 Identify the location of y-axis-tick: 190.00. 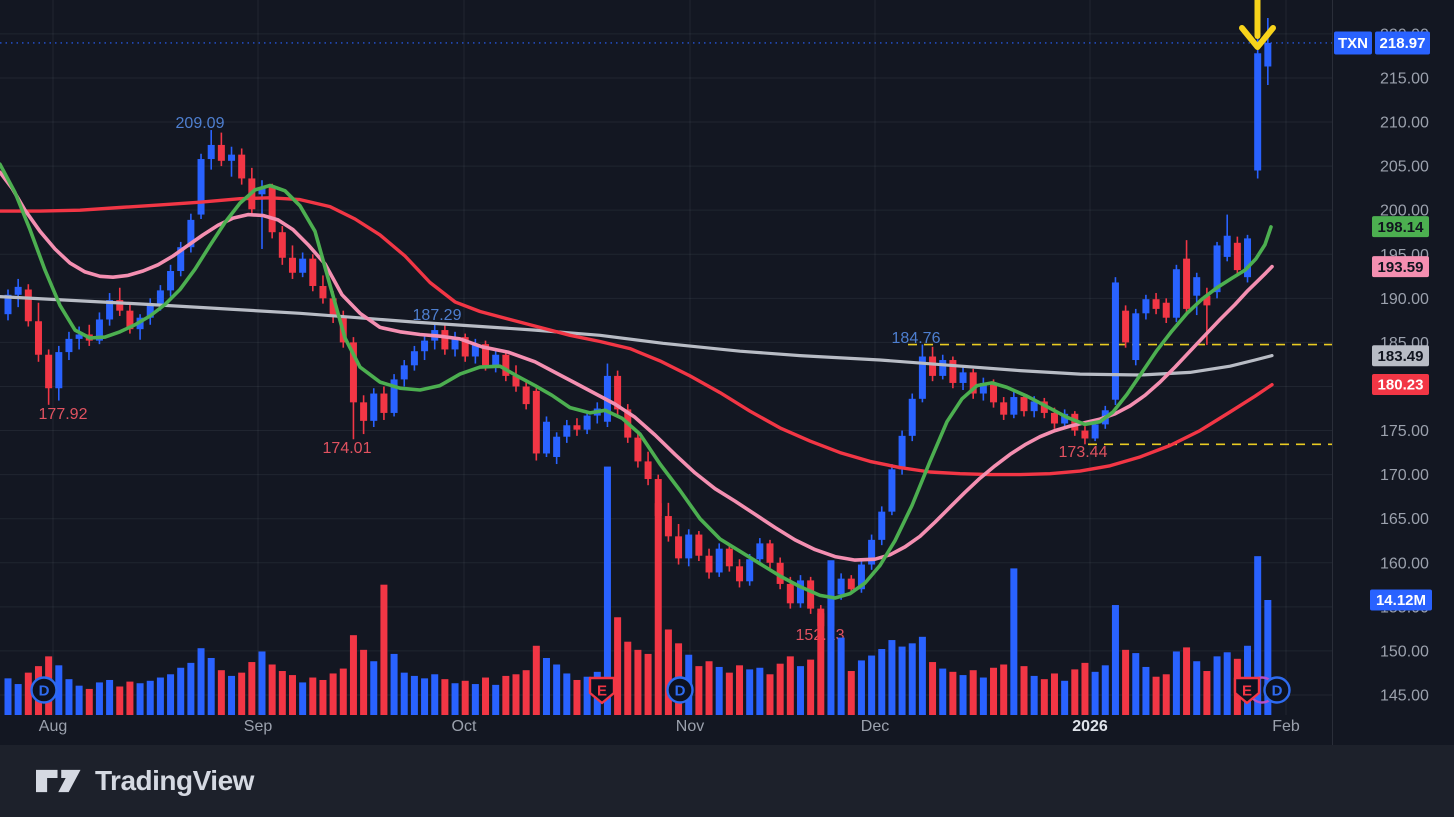
(1404, 299).